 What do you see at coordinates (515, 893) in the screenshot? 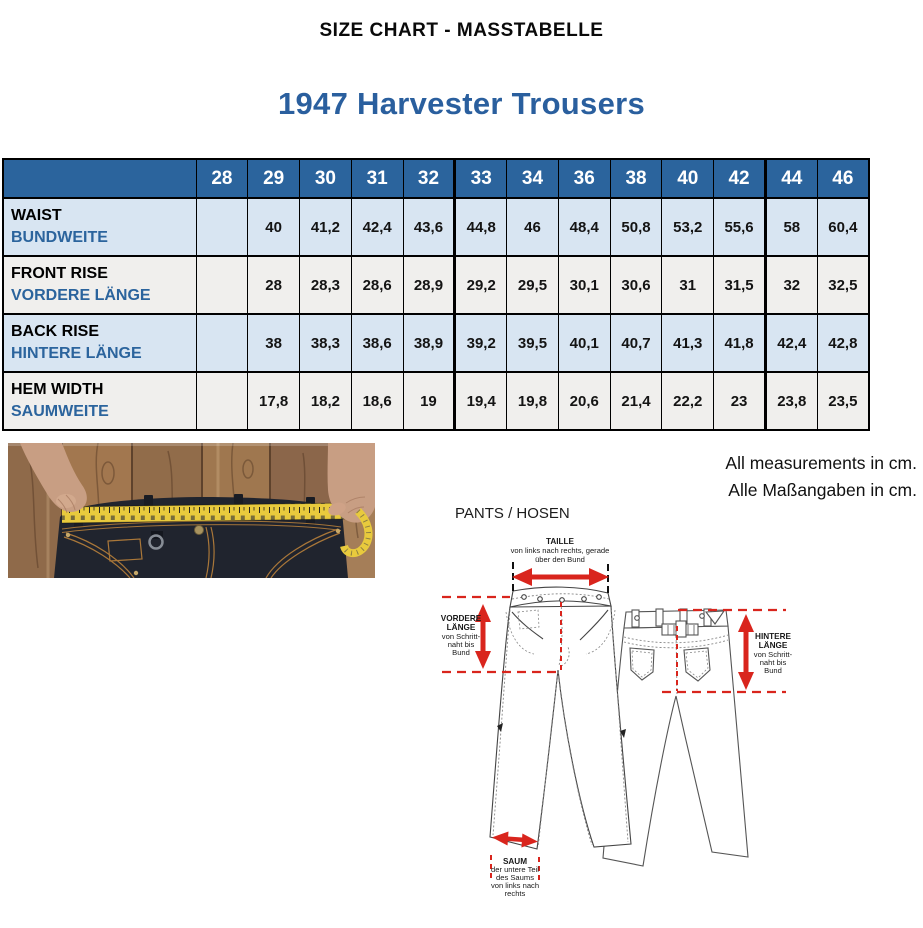
I see `saum-desc-4: rechts` at bounding box center [515, 893].